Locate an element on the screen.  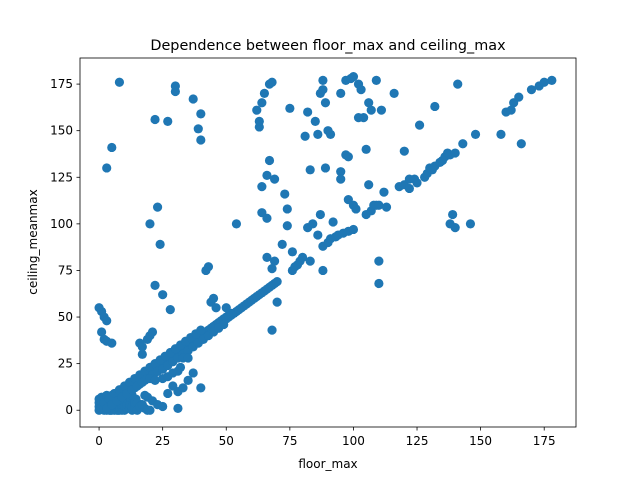
y-tick-label: 100 is located at coordinates (61, 224).